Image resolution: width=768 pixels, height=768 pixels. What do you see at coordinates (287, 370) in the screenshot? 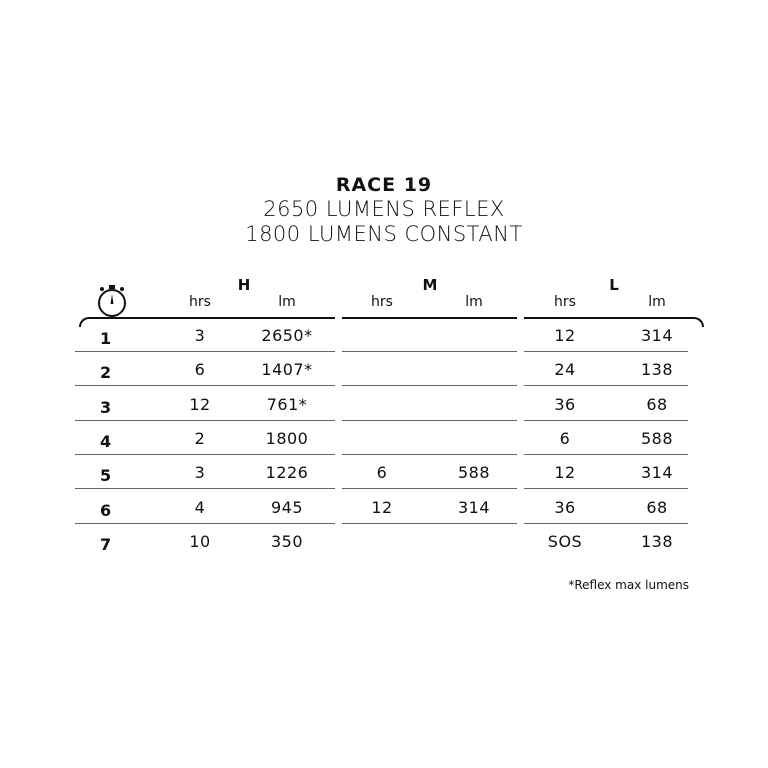
I see `table-cell: 1407*` at bounding box center [287, 370].